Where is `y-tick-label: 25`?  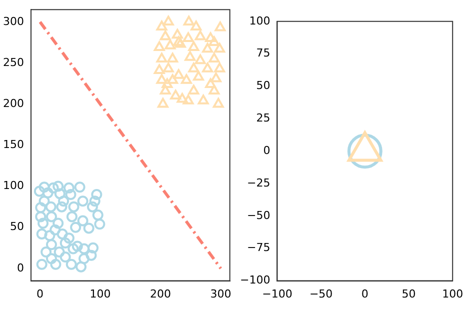
y-tick-label: 25 is located at coordinates (263, 118).